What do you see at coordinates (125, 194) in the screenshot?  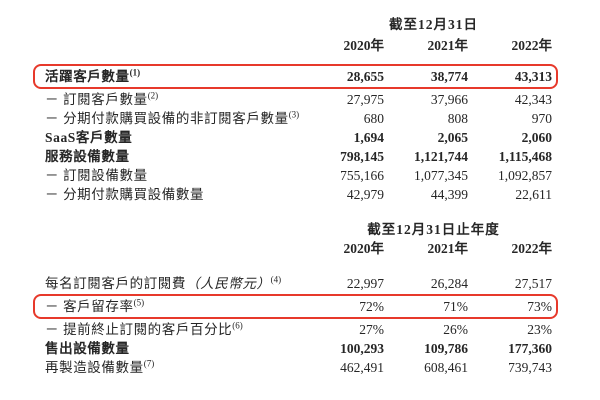 I see `row-label: － 分期付款購買設備數量` at bounding box center [125, 194].